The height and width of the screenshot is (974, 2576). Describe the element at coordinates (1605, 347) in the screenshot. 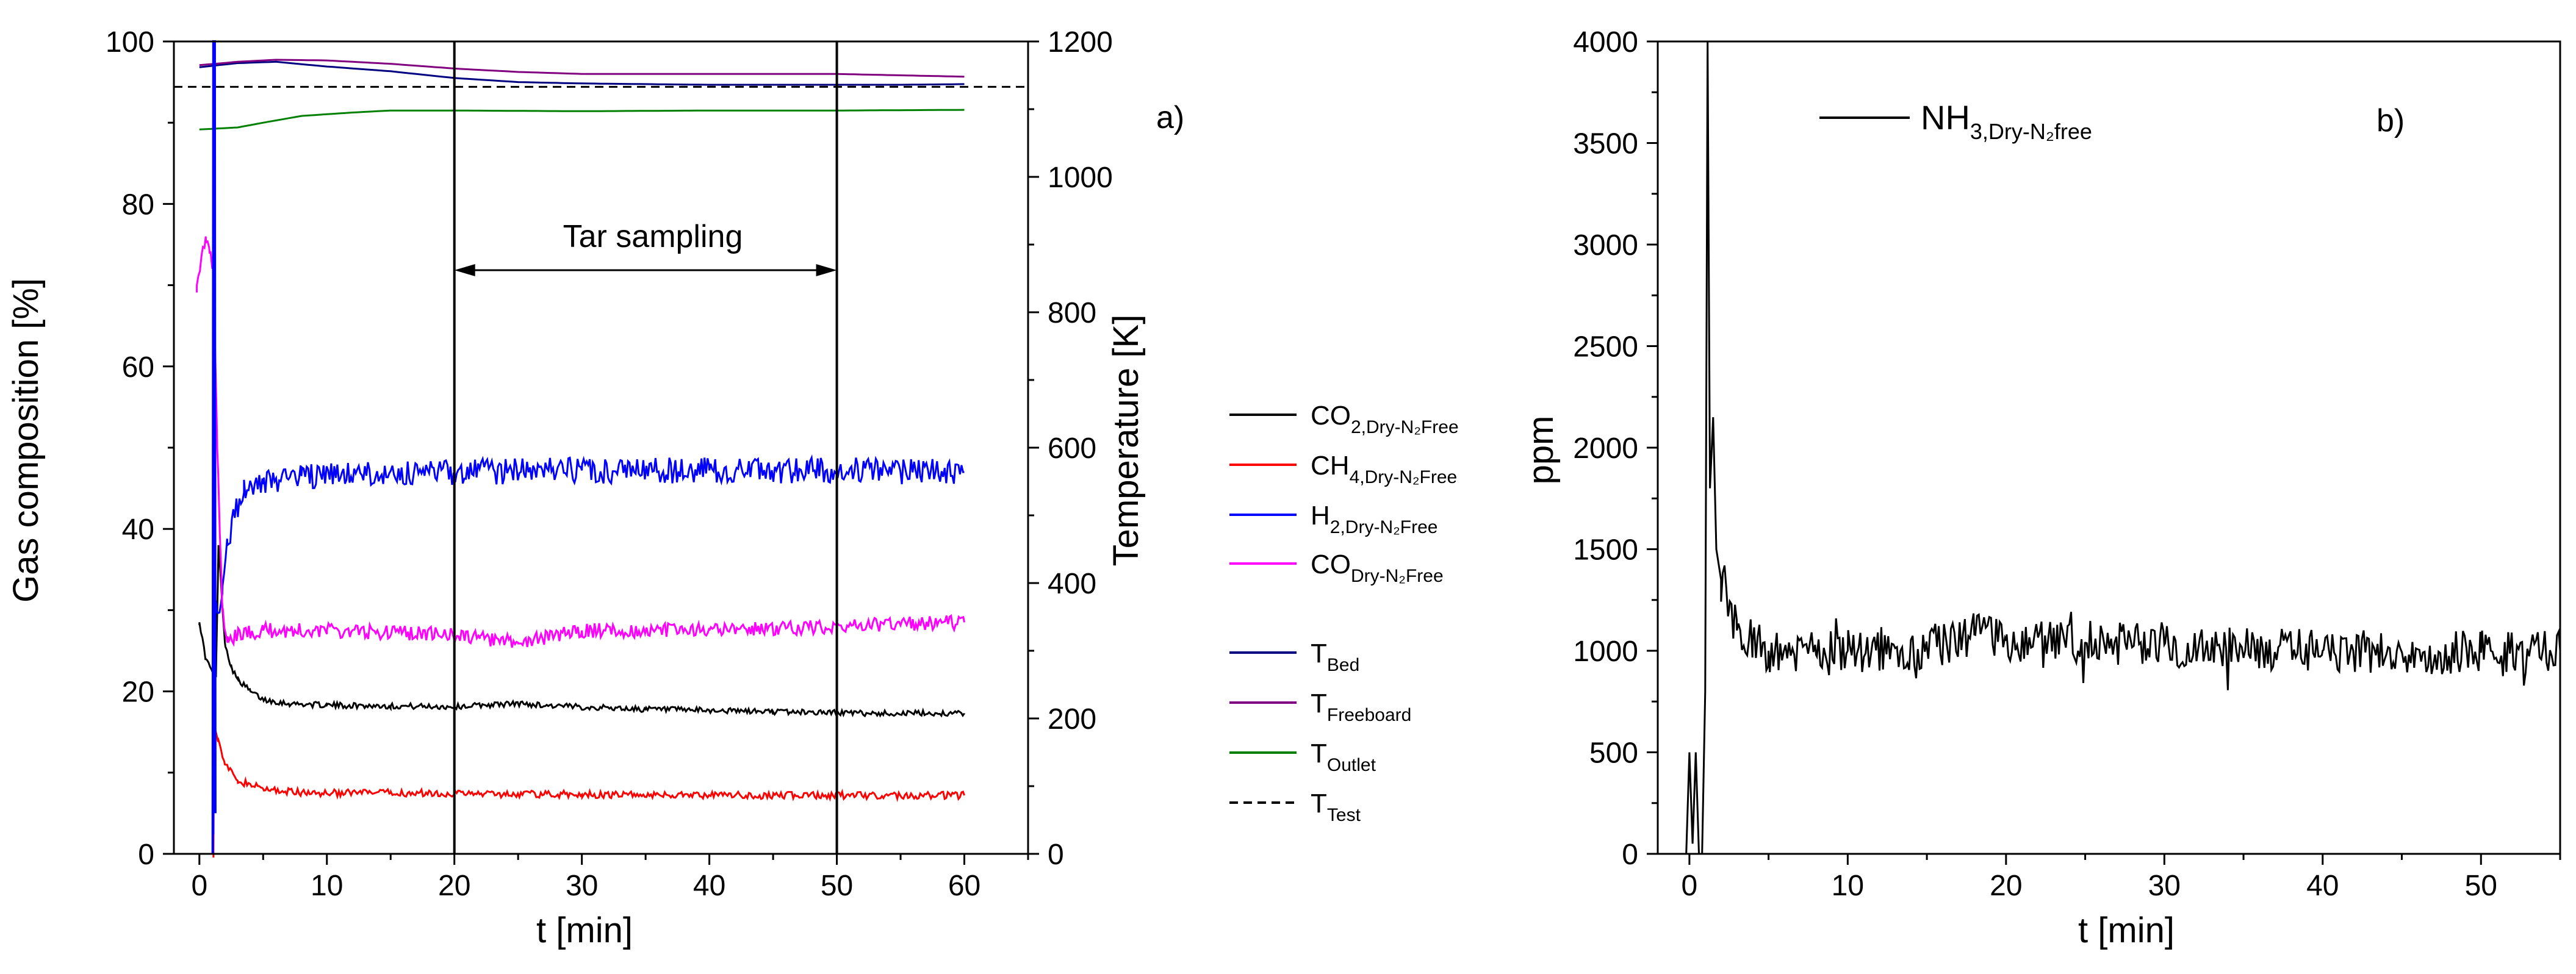

I see `y-tick-label: 2500` at that location.